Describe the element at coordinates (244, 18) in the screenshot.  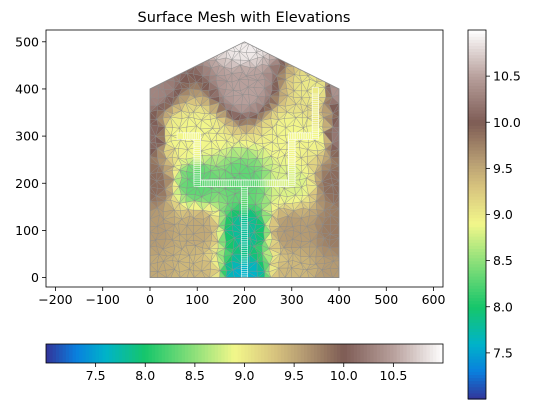
I see `chart-title: Surface Mesh with Elevations` at that location.